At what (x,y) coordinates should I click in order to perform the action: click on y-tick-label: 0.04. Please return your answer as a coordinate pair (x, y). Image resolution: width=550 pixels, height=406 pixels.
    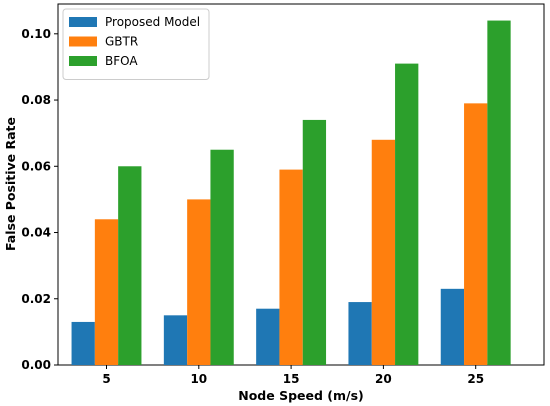
    Looking at the image, I should click on (36, 233).